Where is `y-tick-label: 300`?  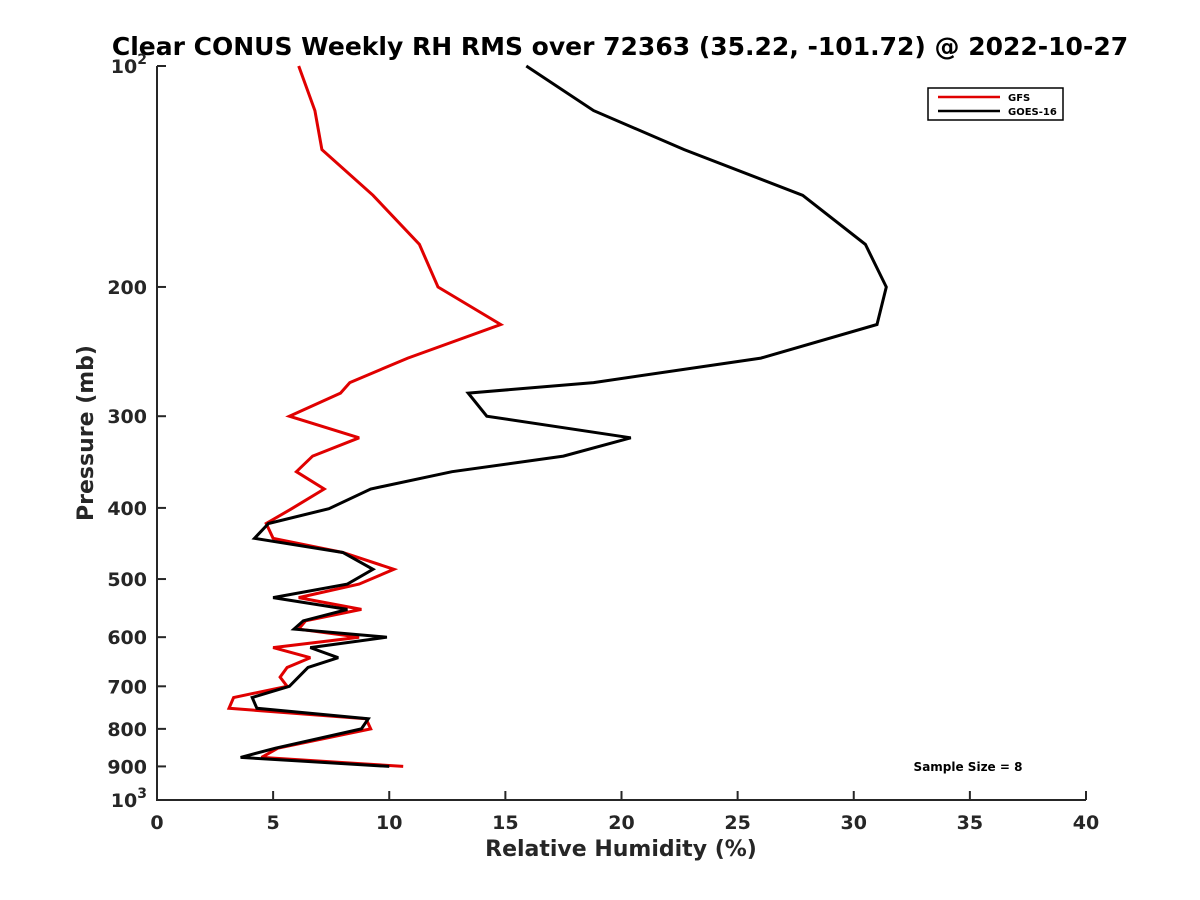 y-tick-label: 300 is located at coordinates (127, 417).